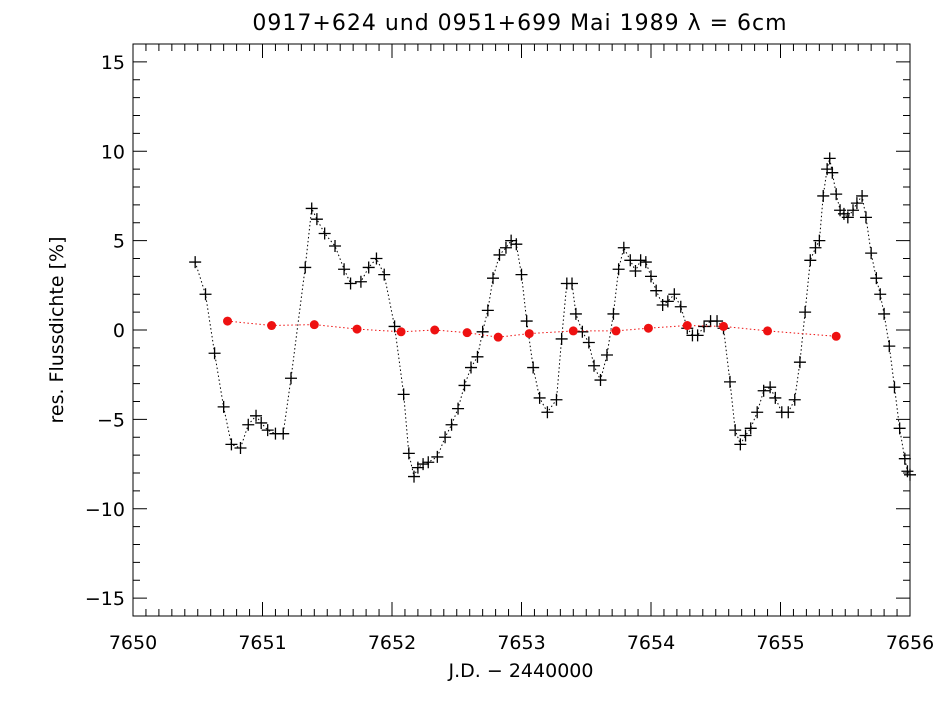 The height and width of the screenshot is (701, 951). What do you see at coordinates (133, 643) in the screenshot?
I see `x-tick-label: 7650` at bounding box center [133, 643].